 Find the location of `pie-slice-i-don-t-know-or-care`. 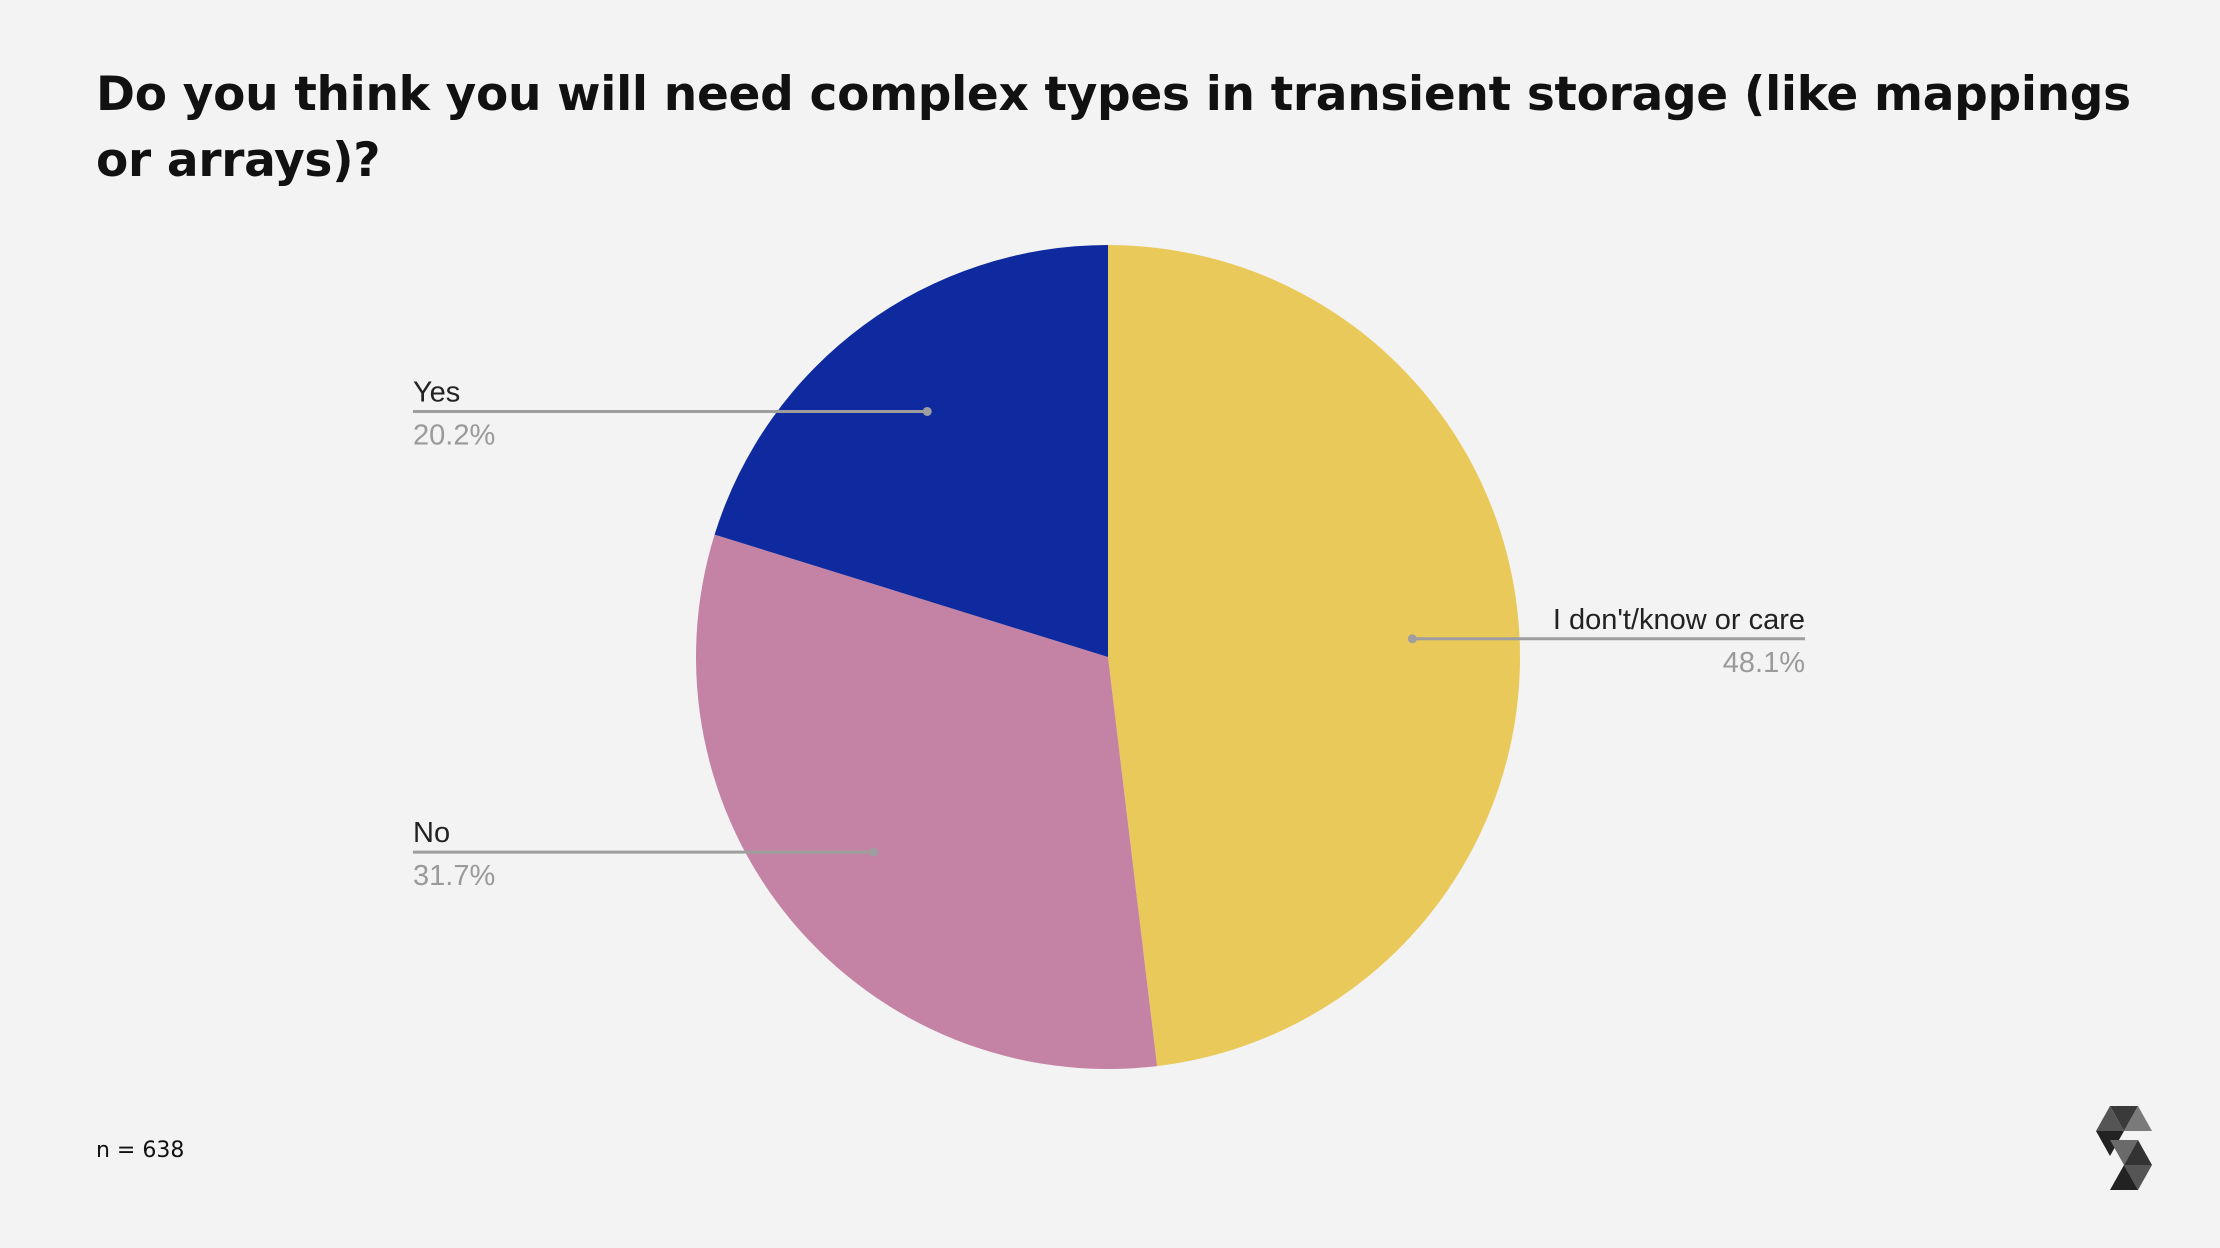

pie-slice-i-don-t-know-or-care is located at coordinates (1314, 656).